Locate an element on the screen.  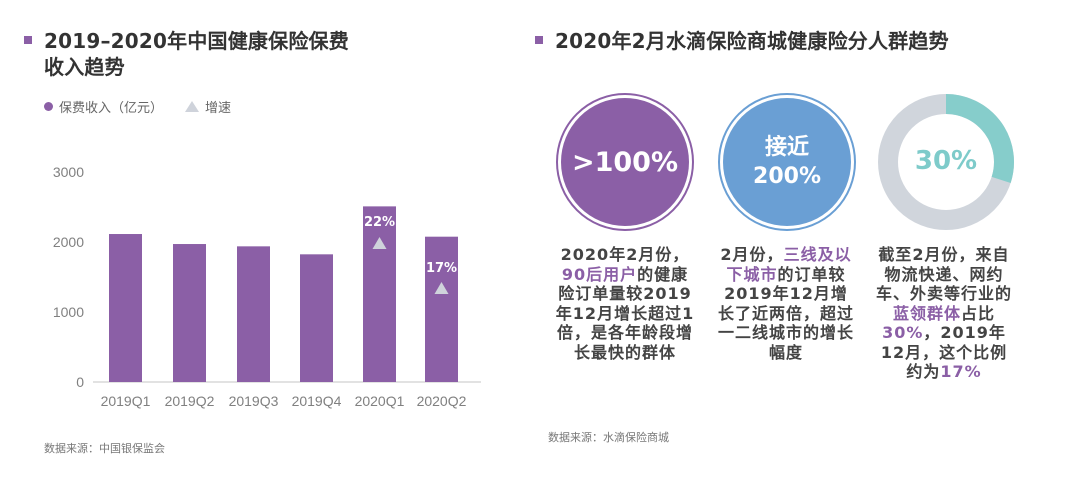
desc-text: 占比 is located at coordinates (978, 313).